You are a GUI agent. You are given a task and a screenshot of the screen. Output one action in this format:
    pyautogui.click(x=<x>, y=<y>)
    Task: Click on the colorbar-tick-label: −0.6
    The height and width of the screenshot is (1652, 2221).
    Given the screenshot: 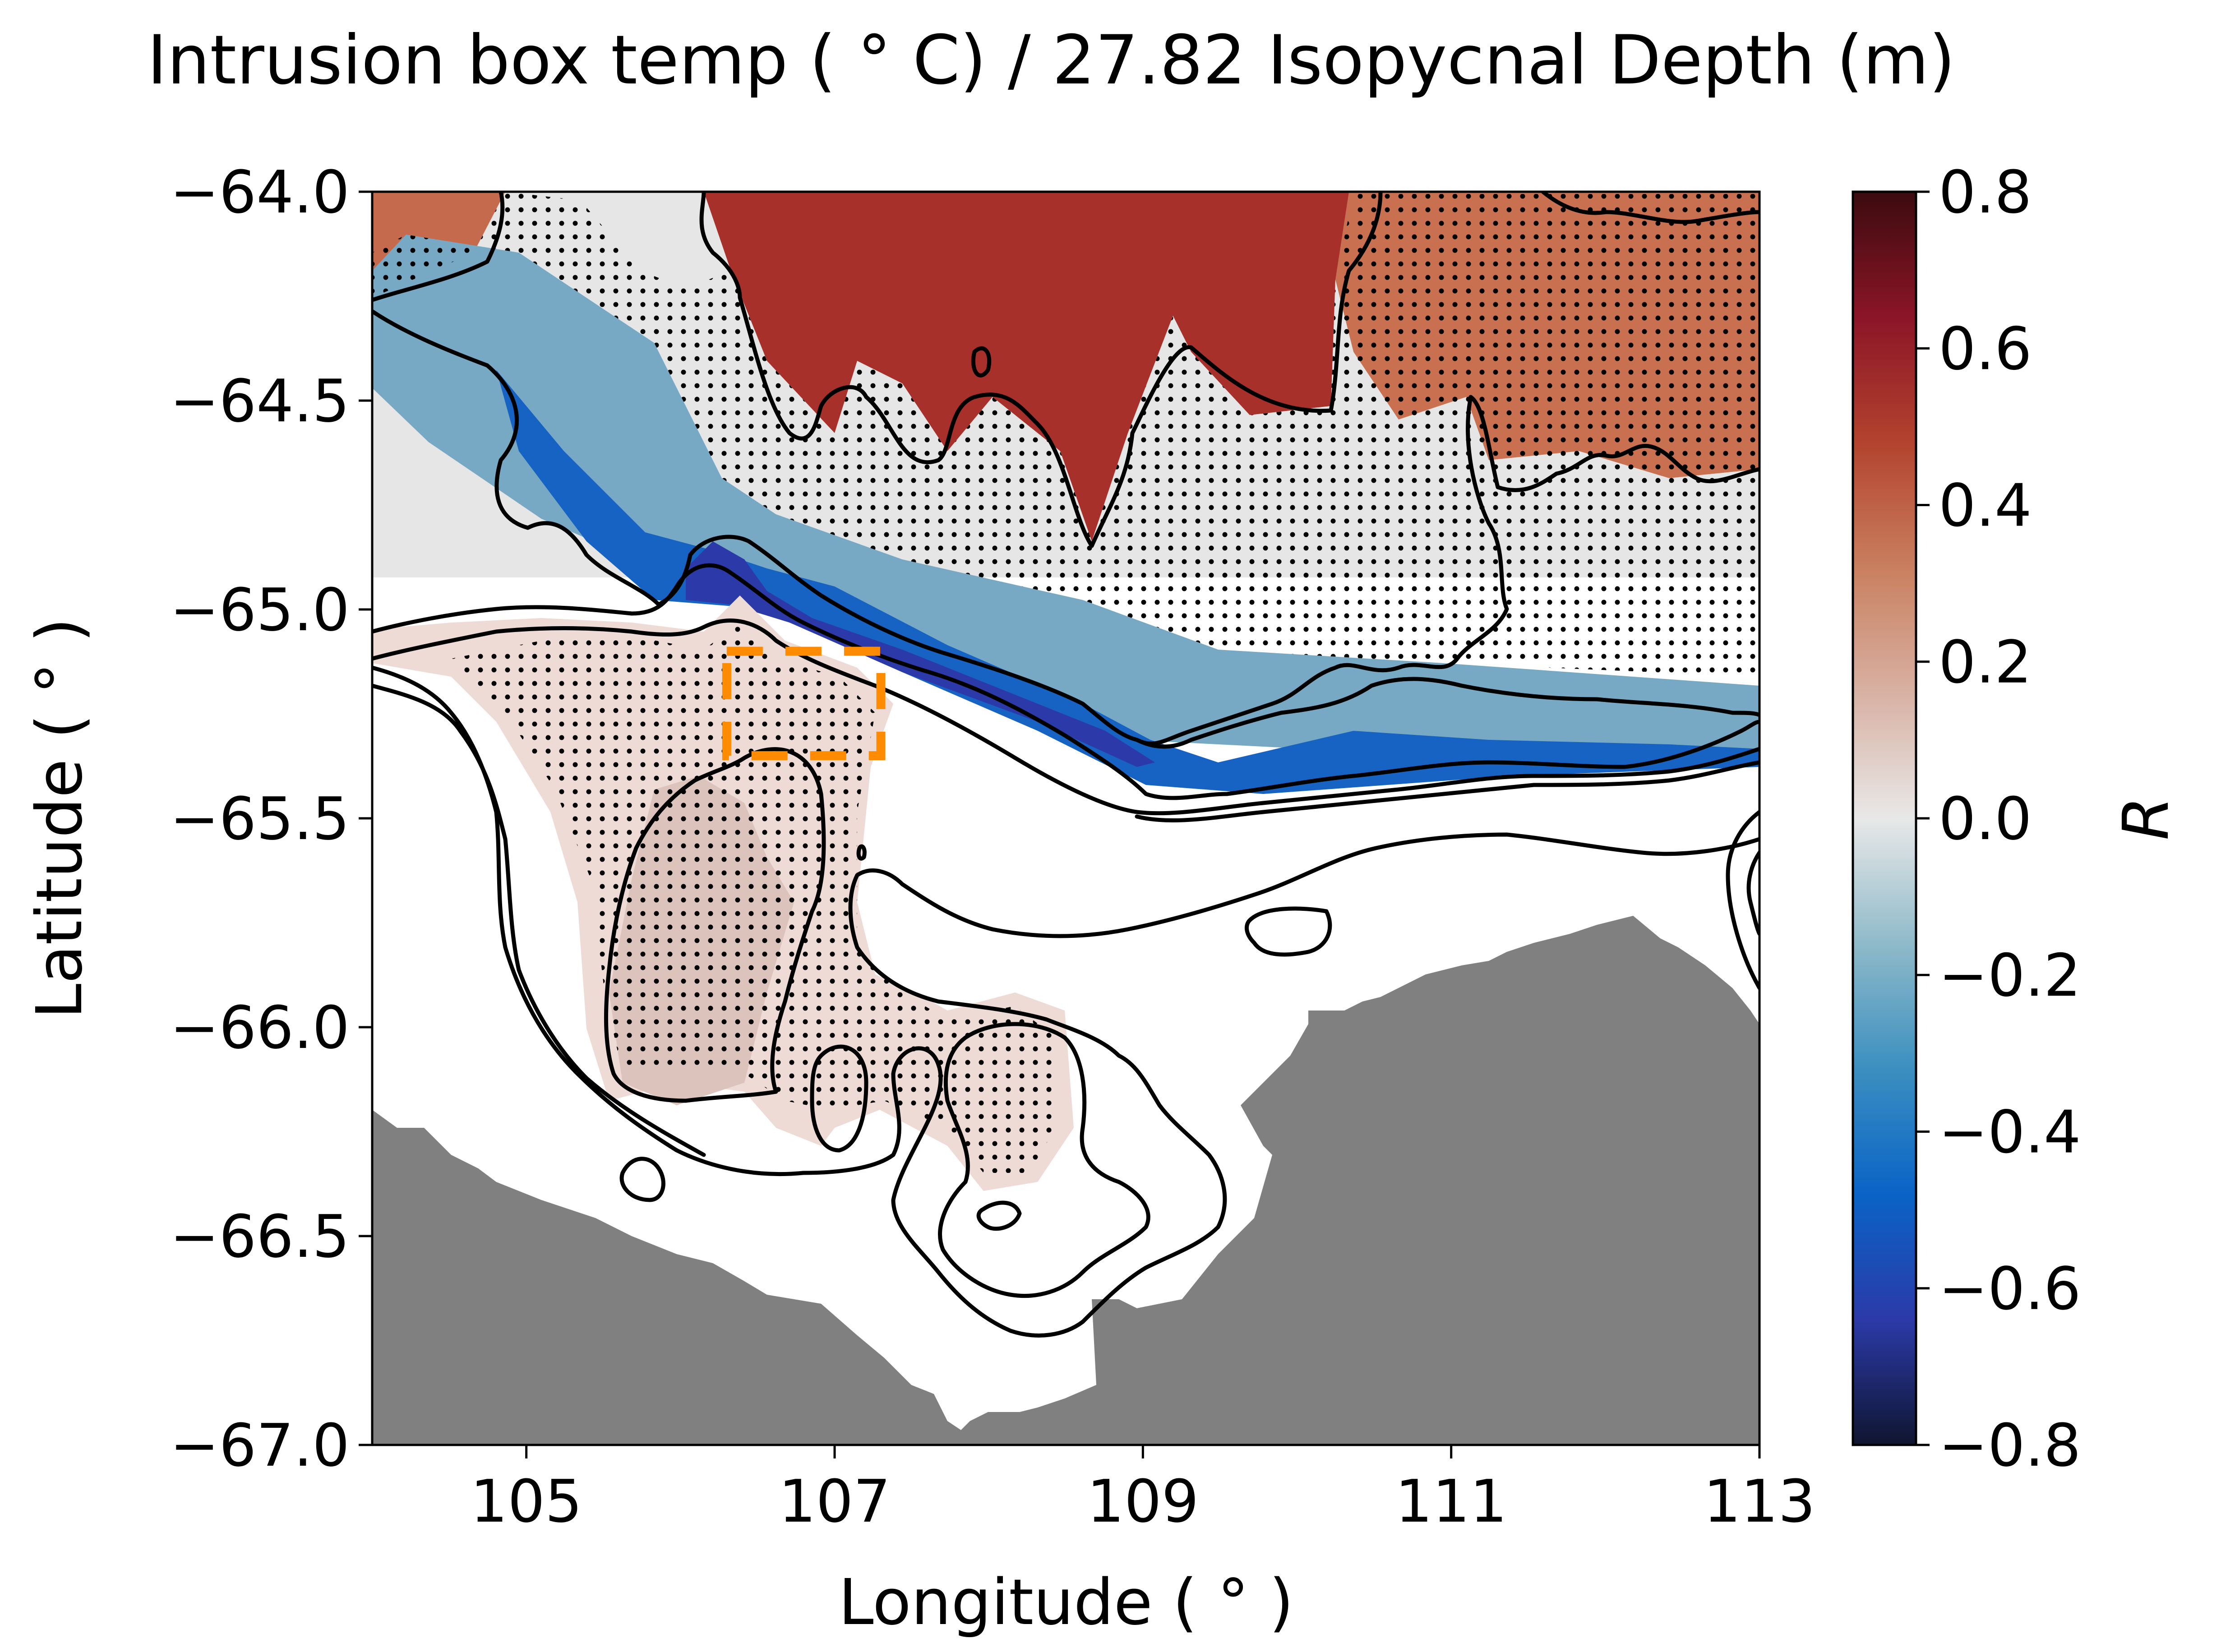 What is the action you would take?
    pyautogui.click(x=2010, y=1289)
    